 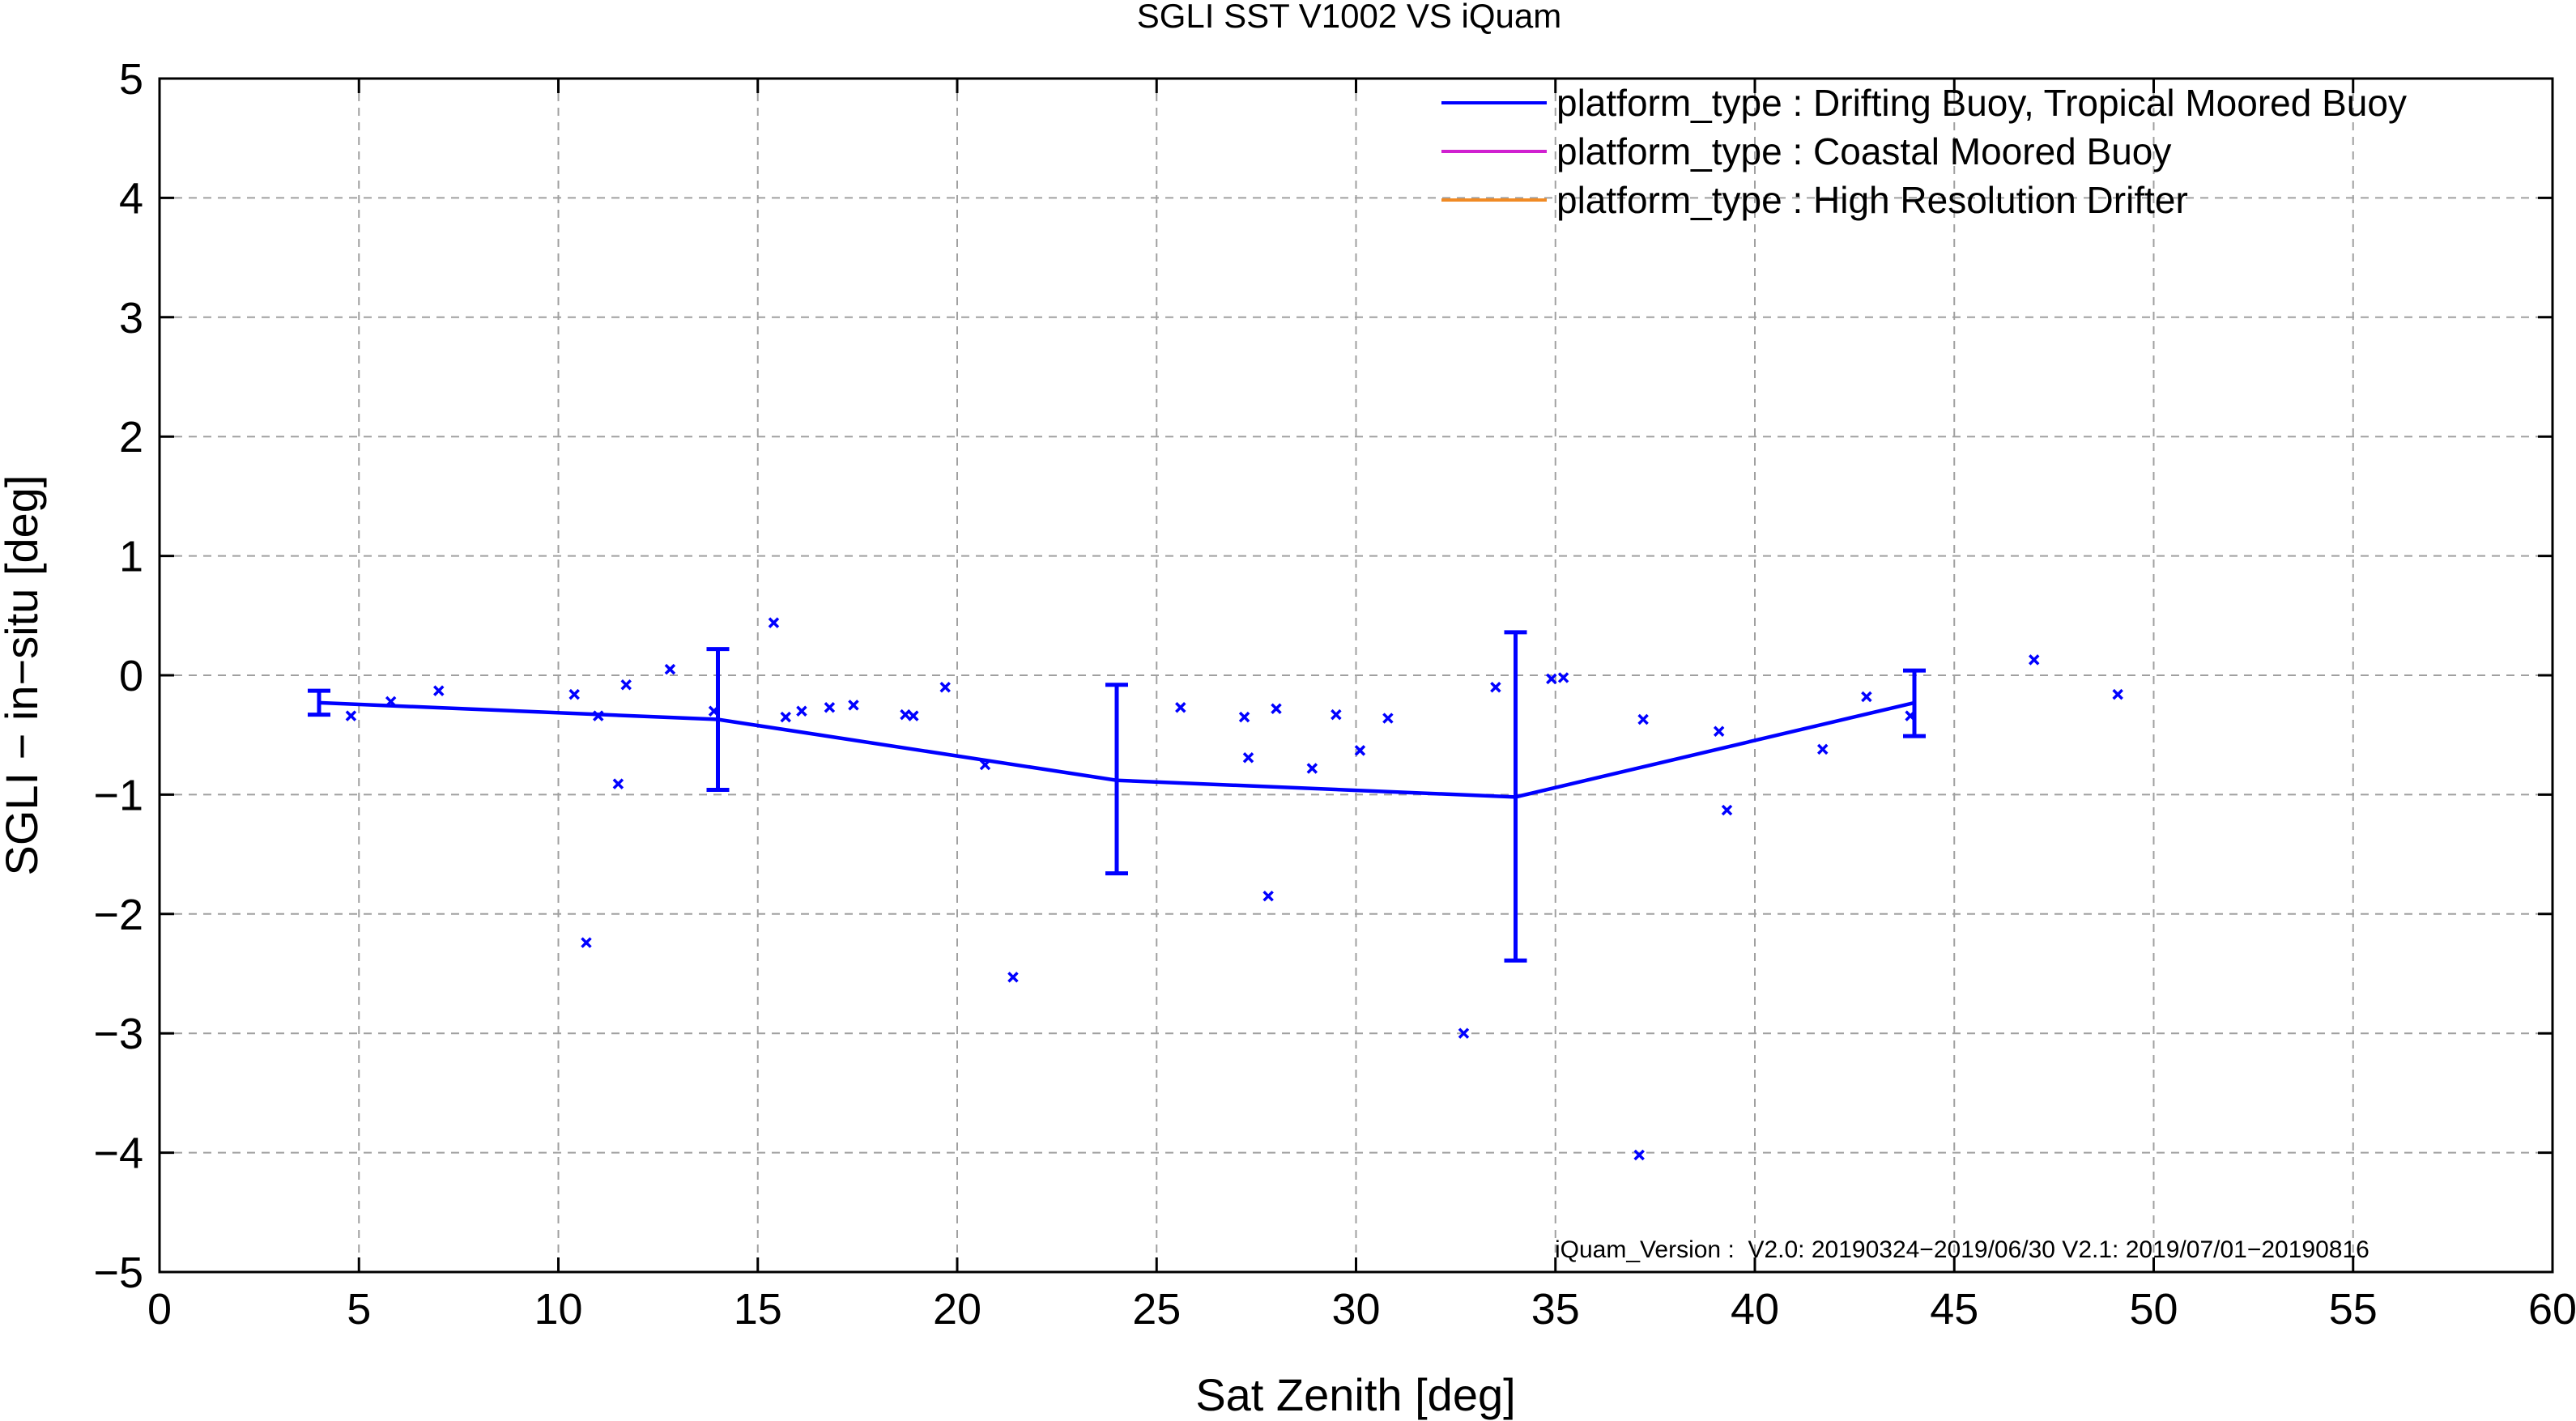 I want to click on y-tick-label: −4, so click(x=118, y=1154).